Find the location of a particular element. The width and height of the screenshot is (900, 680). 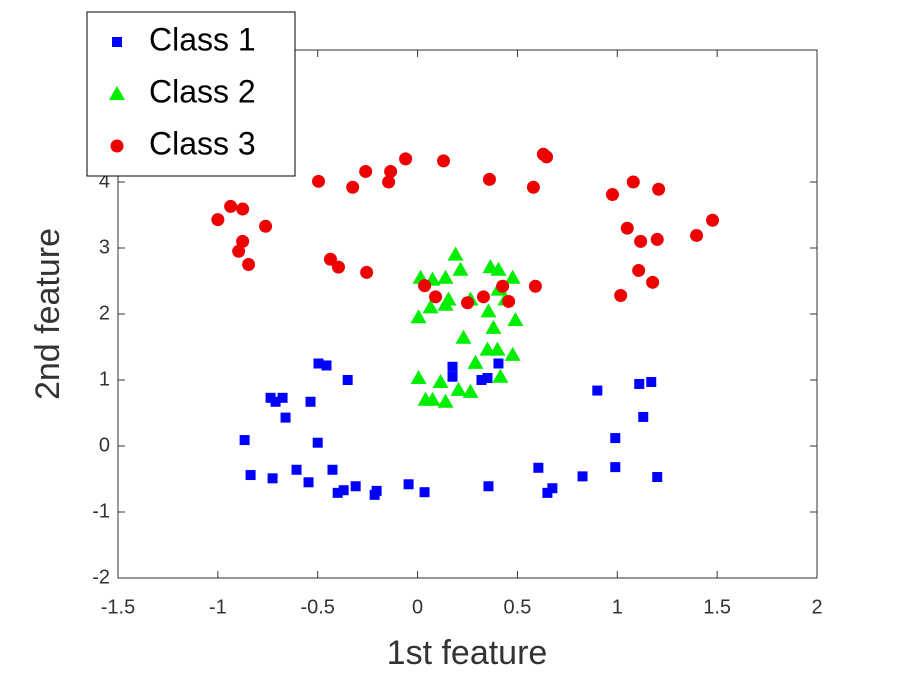

y-tick-label: 2 is located at coordinates (104, 313).